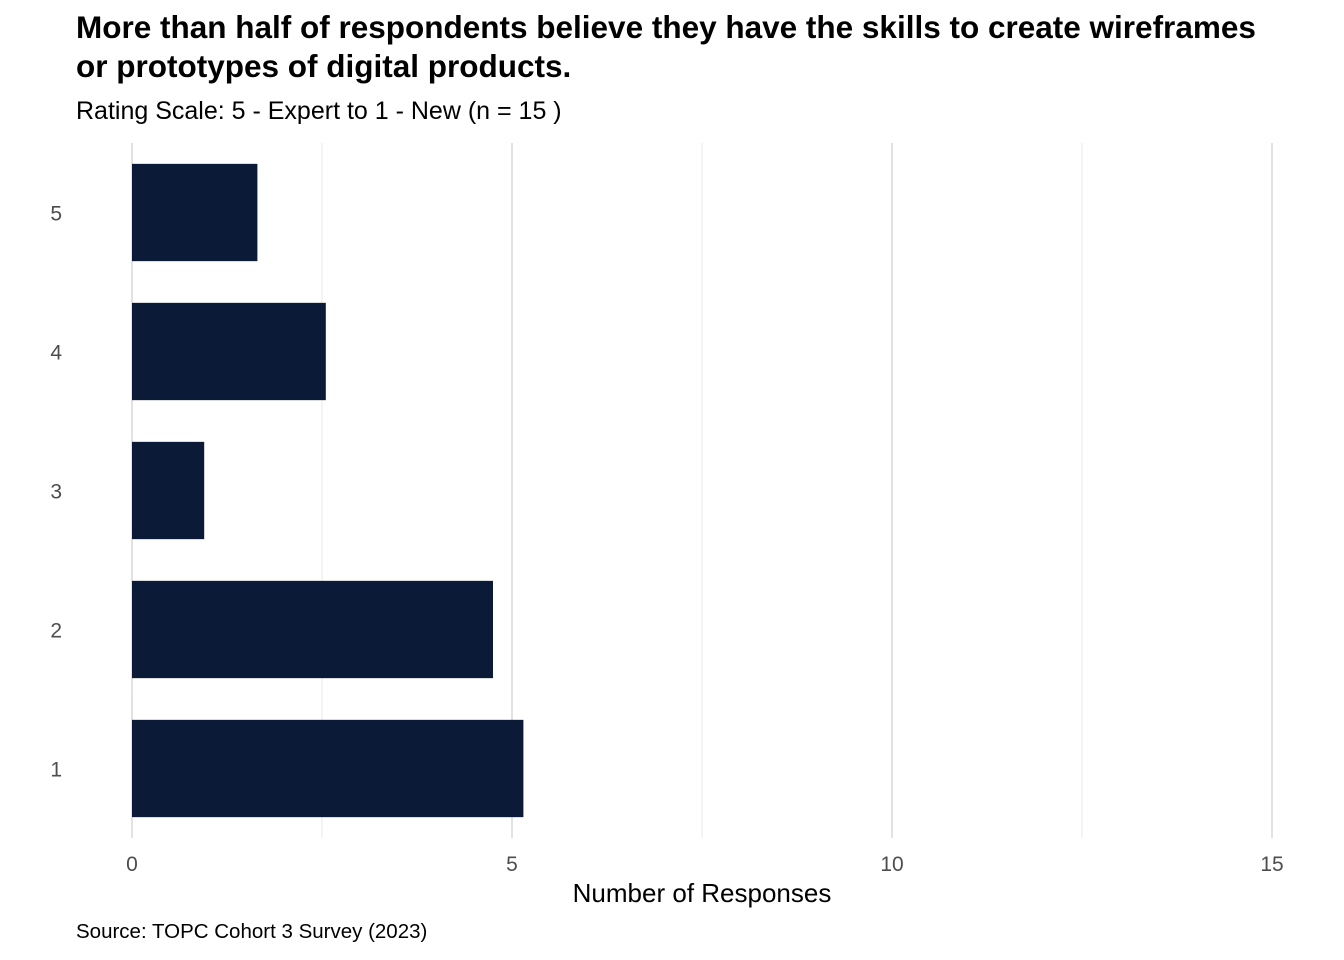 The image size is (1344, 960). What do you see at coordinates (1271, 864) in the screenshot?
I see `x-tick-label: 15` at bounding box center [1271, 864].